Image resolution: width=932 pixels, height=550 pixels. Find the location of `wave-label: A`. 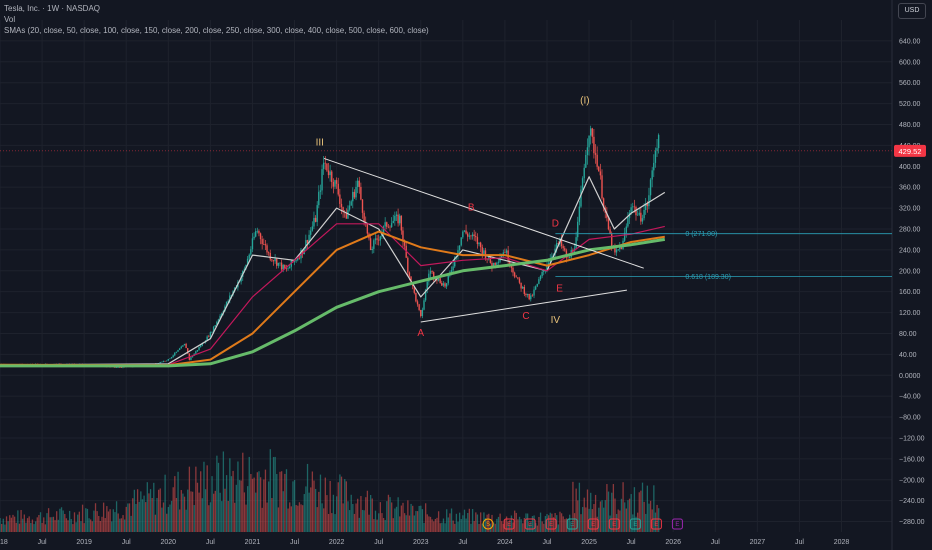

wave-label: A is located at coordinates (420, 333).